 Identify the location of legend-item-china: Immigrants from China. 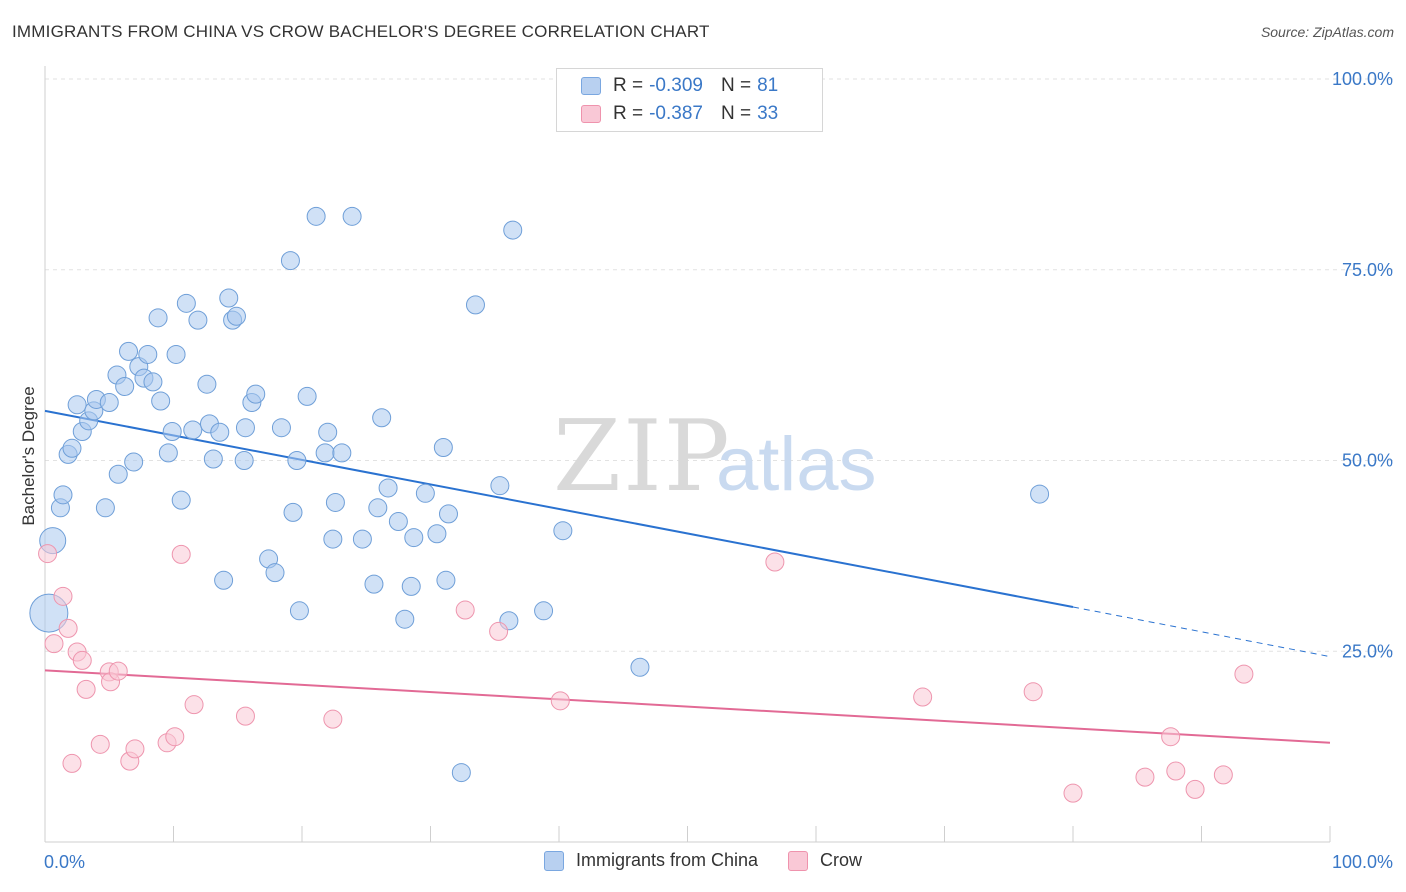
(650, 860).